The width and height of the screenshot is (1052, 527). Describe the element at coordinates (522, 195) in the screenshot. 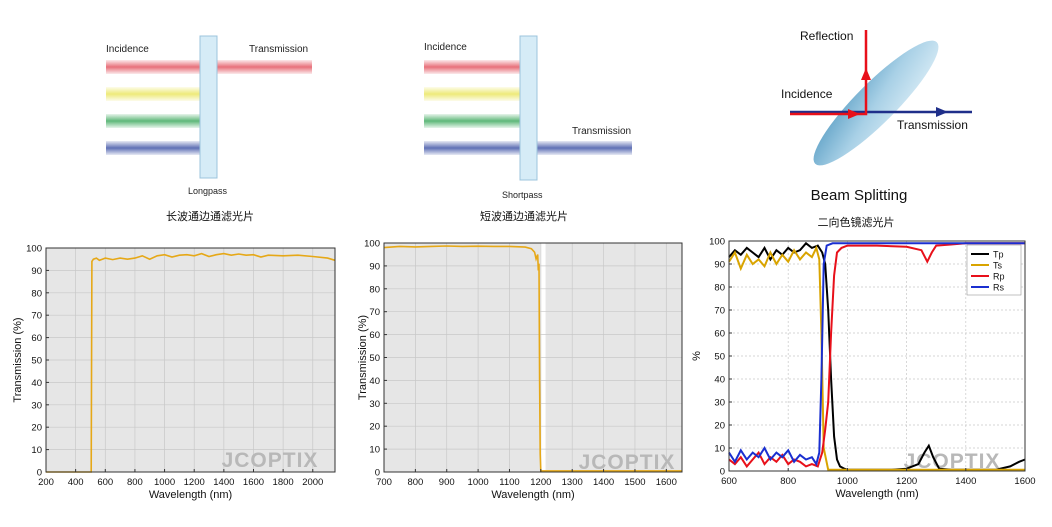

I see `shortpass-name: Shortpass` at that location.